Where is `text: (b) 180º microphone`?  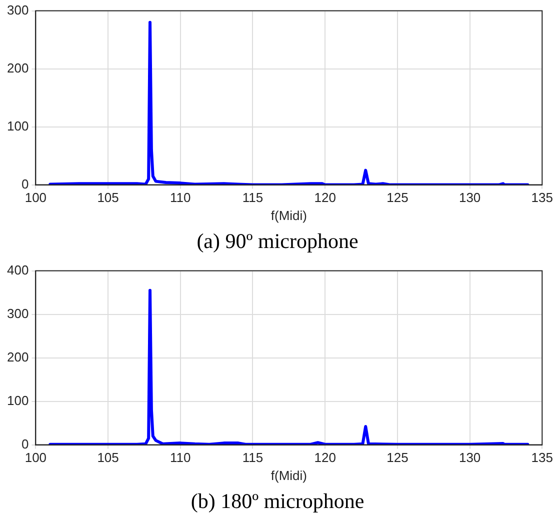 text: (b) 180º microphone is located at coordinates (278, 501).